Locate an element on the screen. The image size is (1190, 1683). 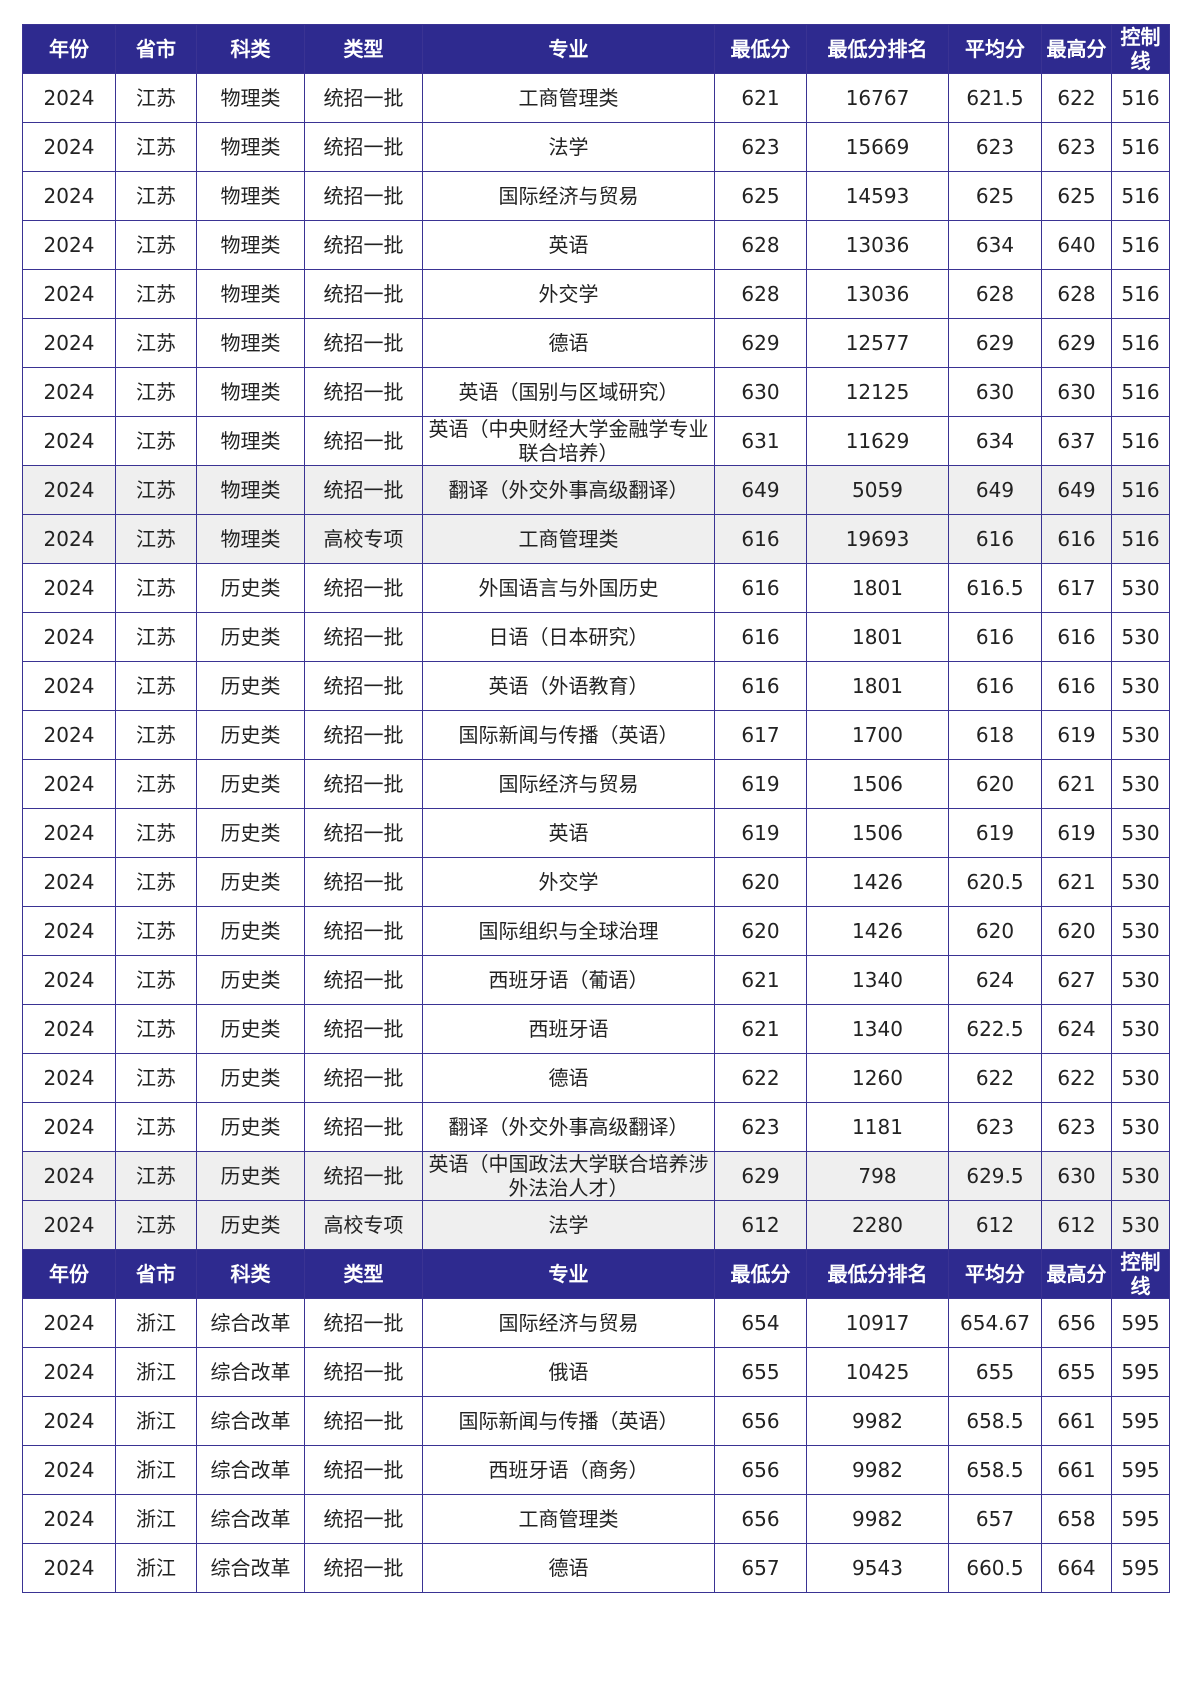
min-rank-cell: 1506 is located at coordinates (877, 784).